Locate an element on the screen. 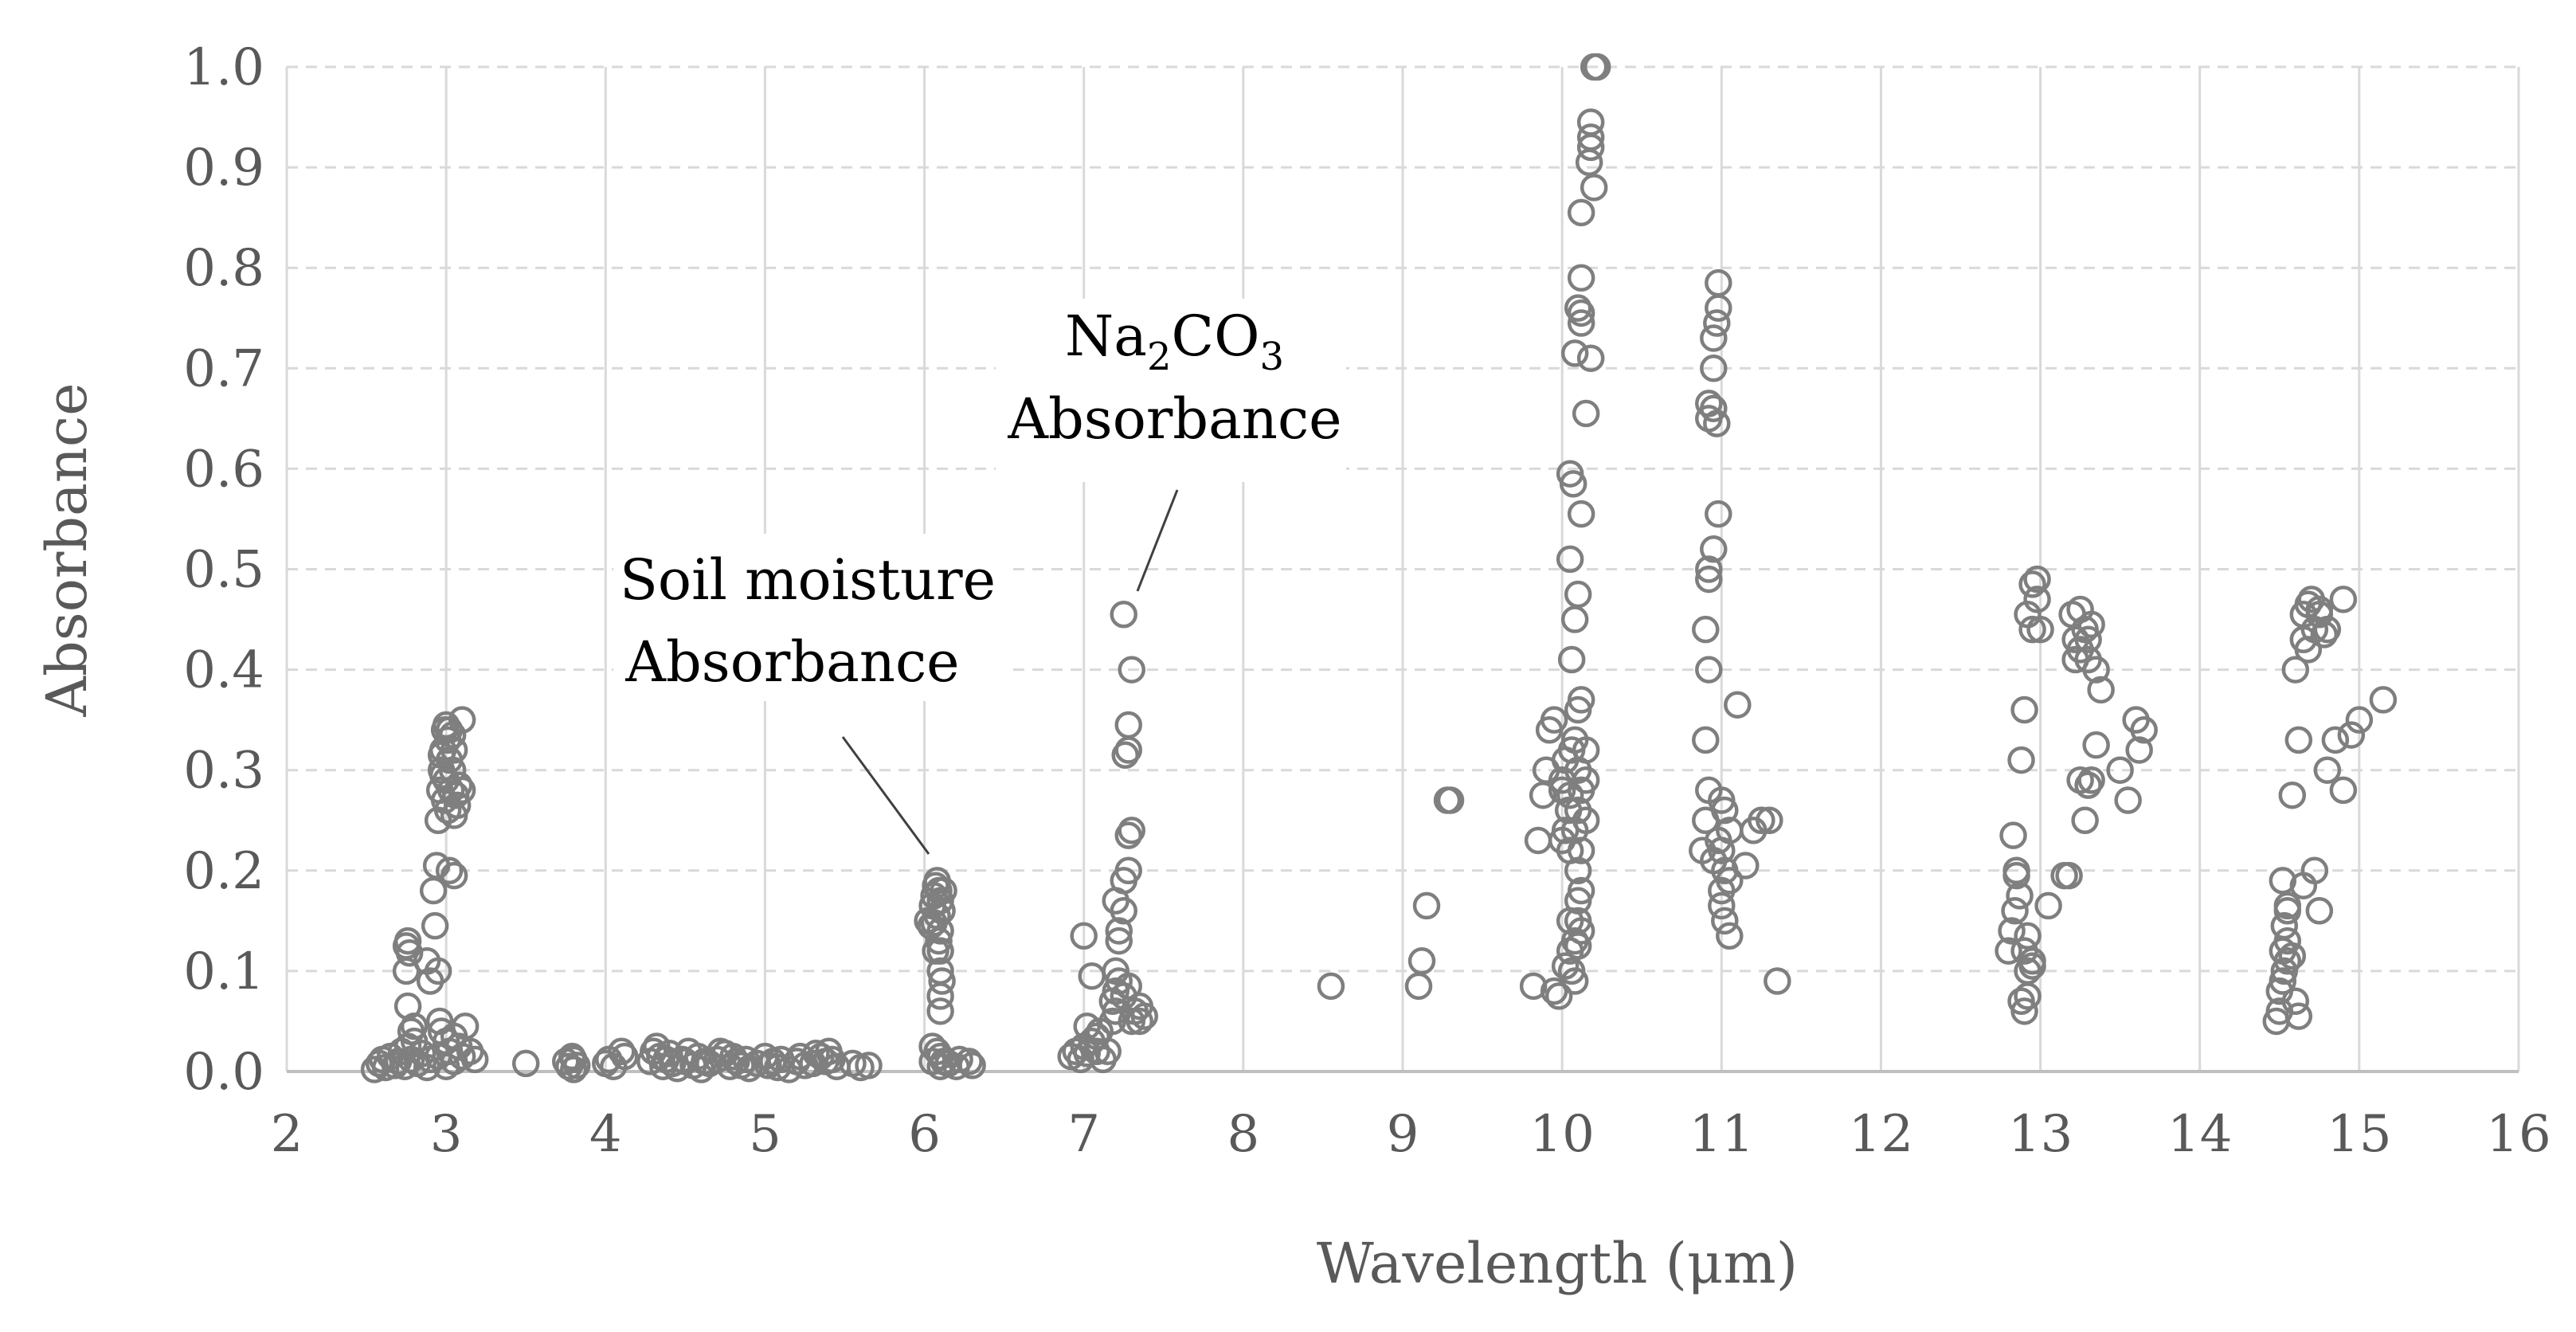  y-tick-label: 0.6 is located at coordinates (223, 469).